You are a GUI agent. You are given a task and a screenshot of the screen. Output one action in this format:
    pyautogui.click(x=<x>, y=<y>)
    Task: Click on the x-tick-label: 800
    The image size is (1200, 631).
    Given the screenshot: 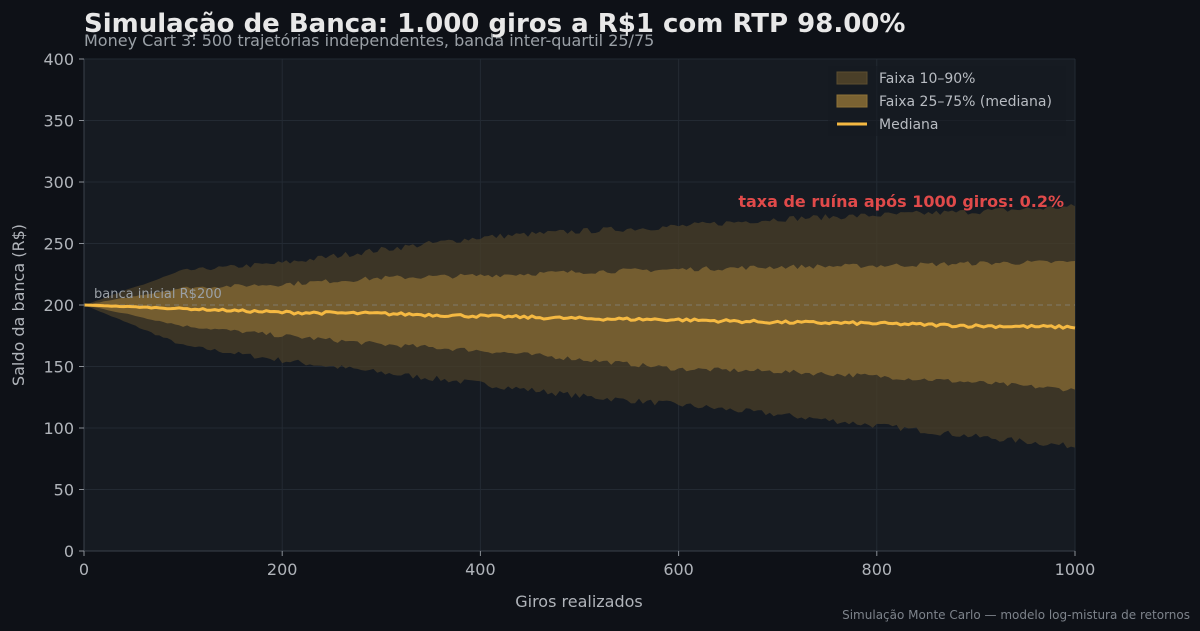 What is the action you would take?
    pyautogui.click(x=877, y=569)
    